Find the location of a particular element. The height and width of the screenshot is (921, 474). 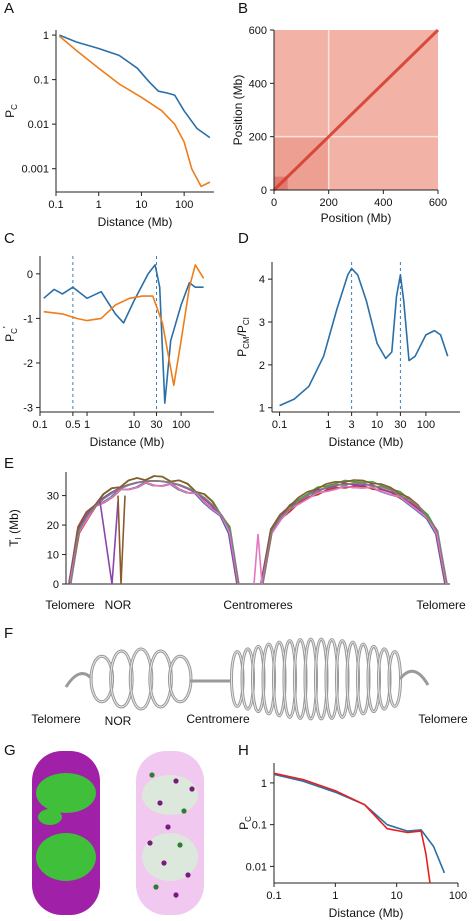

series-line-blue is located at coordinates (123, 334).